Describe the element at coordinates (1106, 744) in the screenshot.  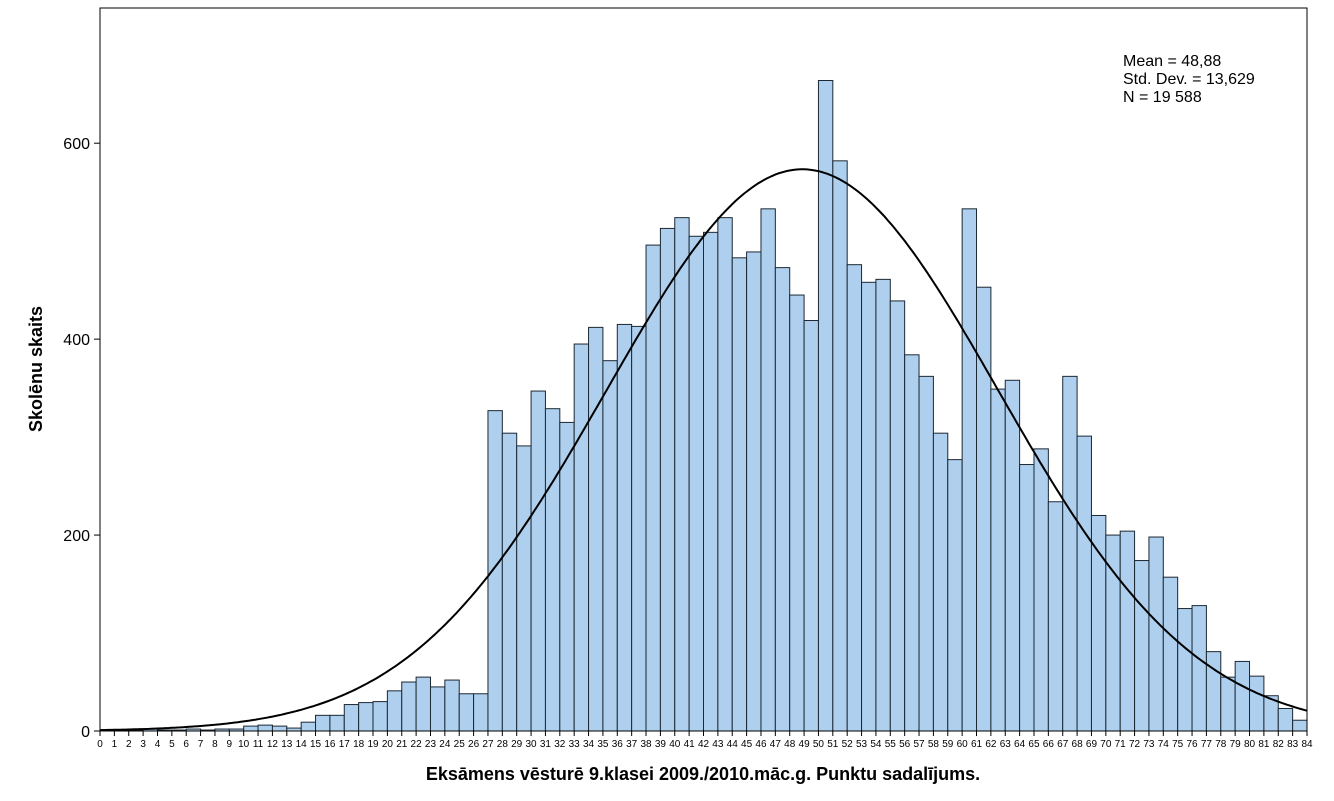
I see `x-tick-label: 70` at that location.